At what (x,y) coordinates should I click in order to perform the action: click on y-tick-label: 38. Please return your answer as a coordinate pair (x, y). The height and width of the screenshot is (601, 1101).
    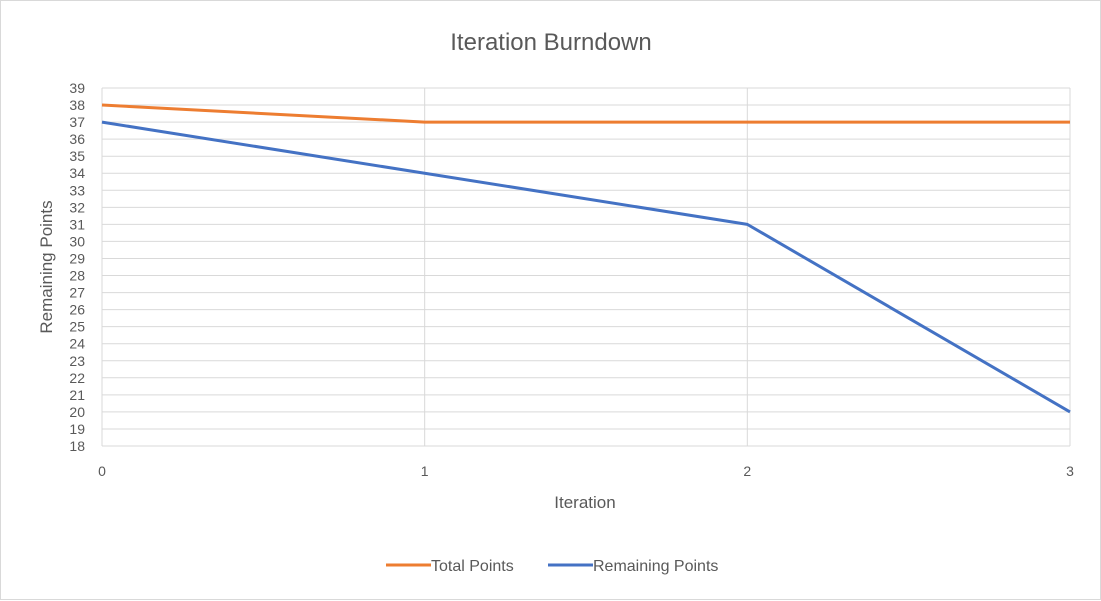
    Looking at the image, I should click on (77, 105).